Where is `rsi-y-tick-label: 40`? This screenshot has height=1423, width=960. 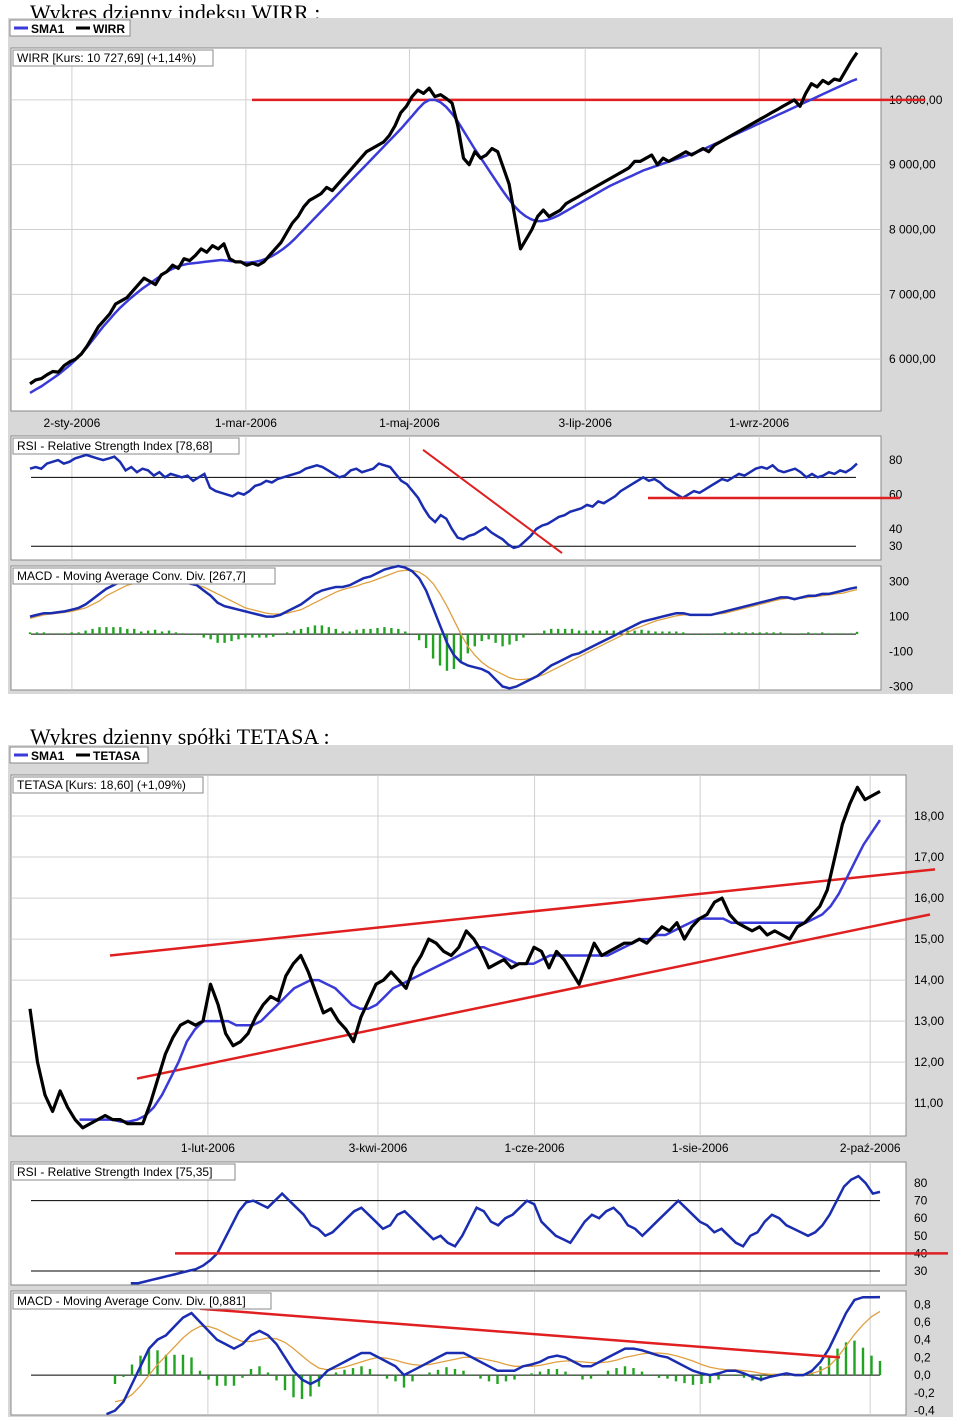
rsi-y-tick-label: 40 is located at coordinates (896, 529).